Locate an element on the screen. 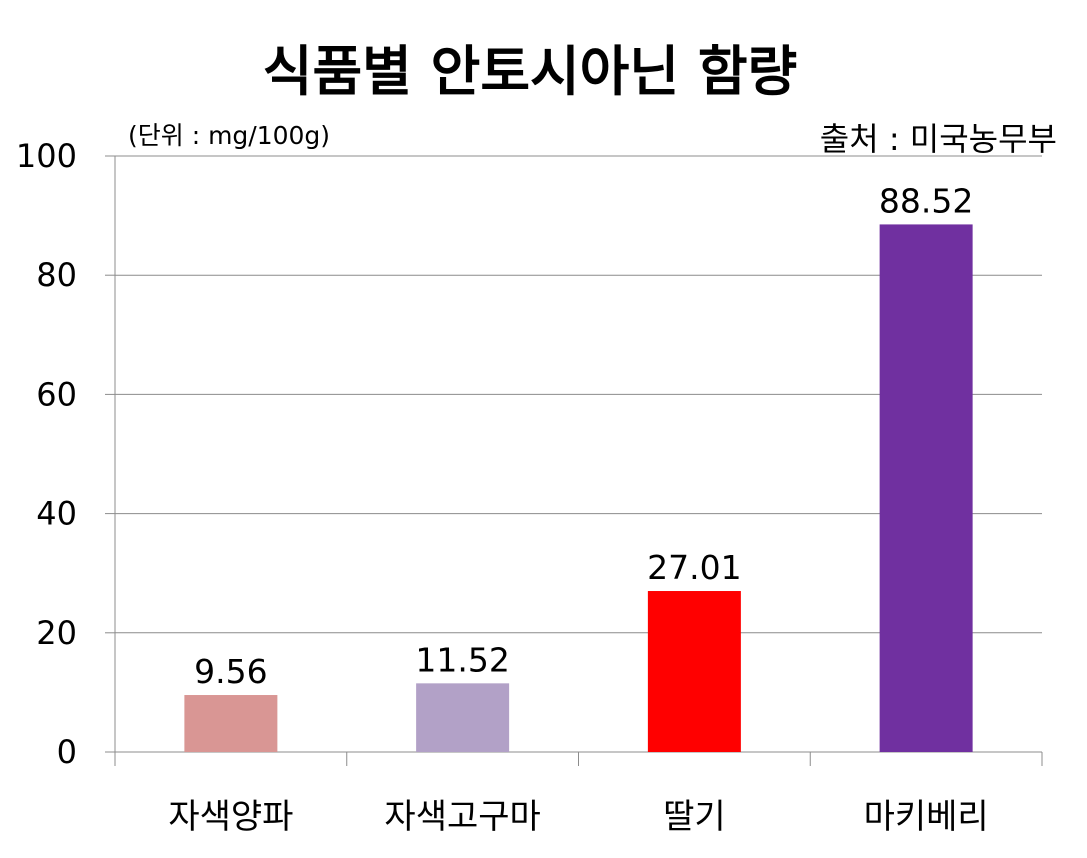  y-tick-label: 100 is located at coordinates (46, 156).